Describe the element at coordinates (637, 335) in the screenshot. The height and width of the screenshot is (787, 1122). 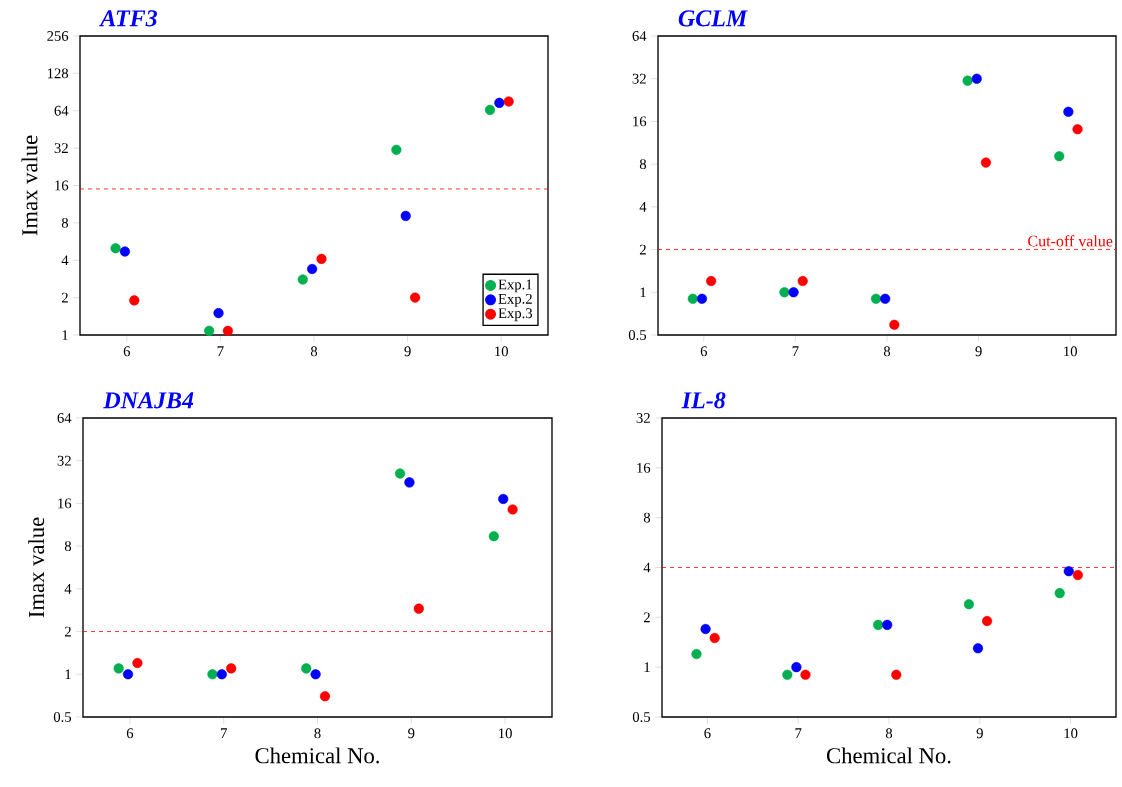
I see `y-tick-label: 0.5` at that location.